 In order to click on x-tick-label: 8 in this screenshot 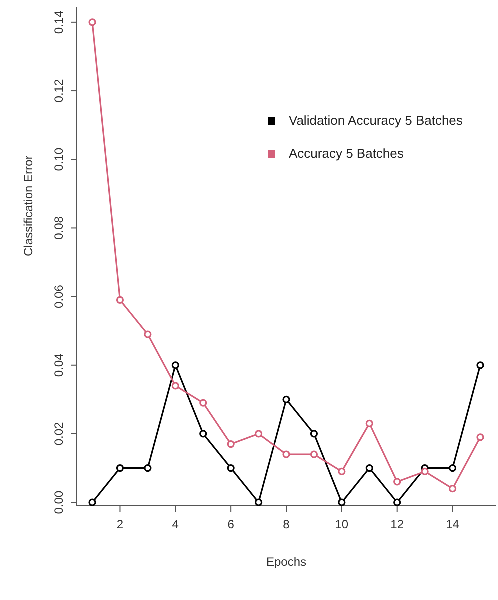, I will do `click(286, 525)`.